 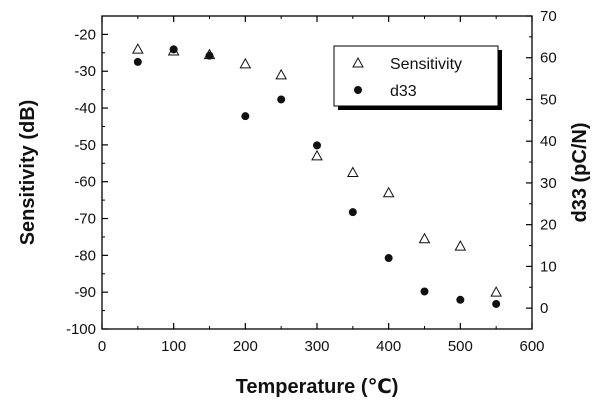 I want to click on left-y-axis-title: Sensitivity (dB), so click(x=28, y=173).